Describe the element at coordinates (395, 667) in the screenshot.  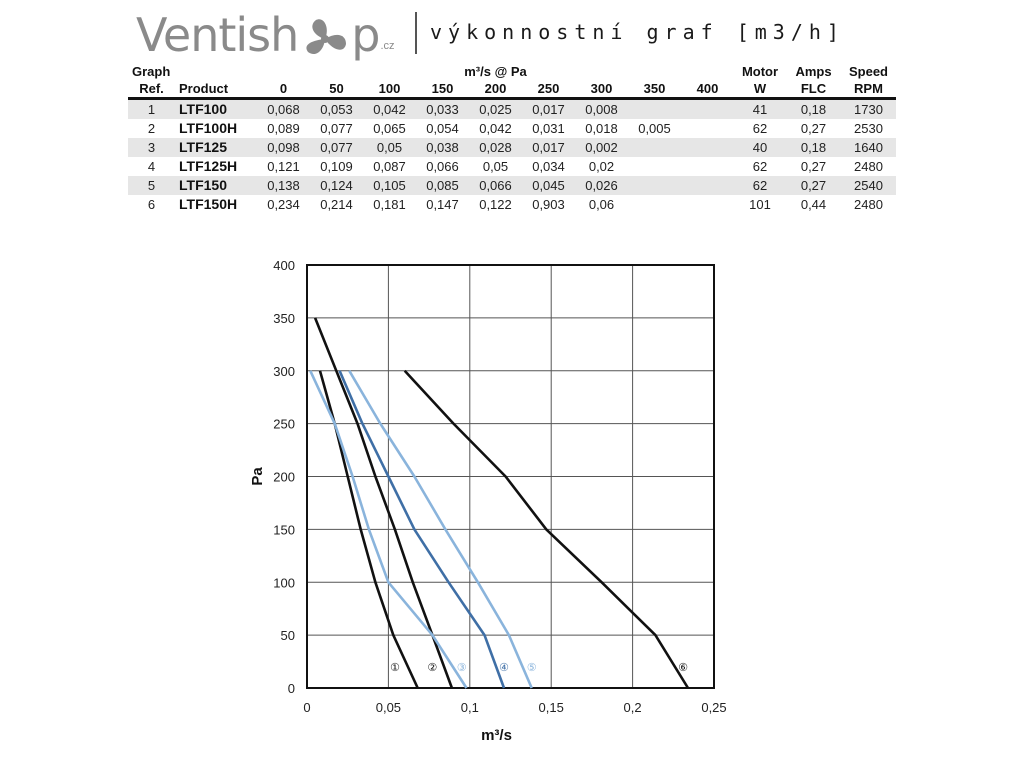
I see `series-marker-1: ①` at that location.